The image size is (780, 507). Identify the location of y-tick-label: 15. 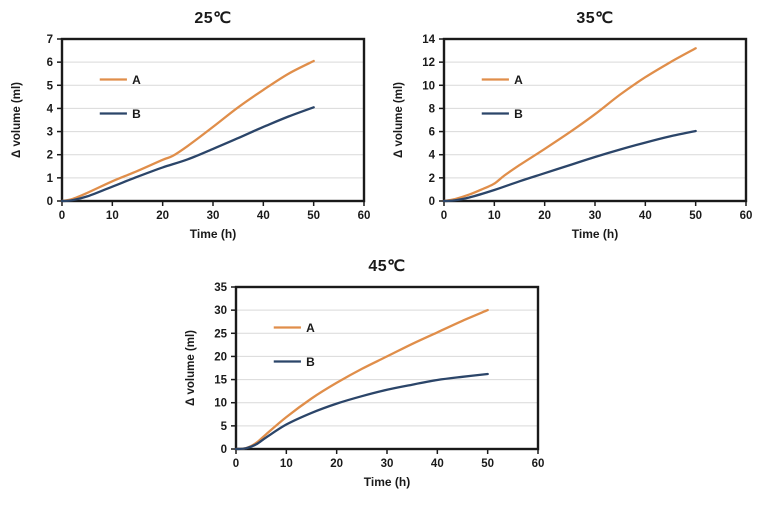
(220, 381).